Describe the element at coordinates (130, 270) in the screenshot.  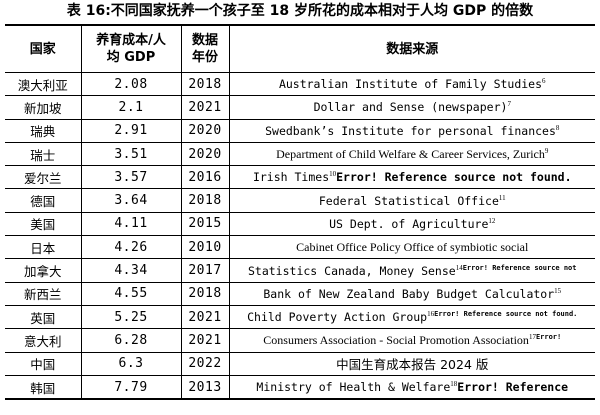
I see `multiple-cell: 4.34` at that location.